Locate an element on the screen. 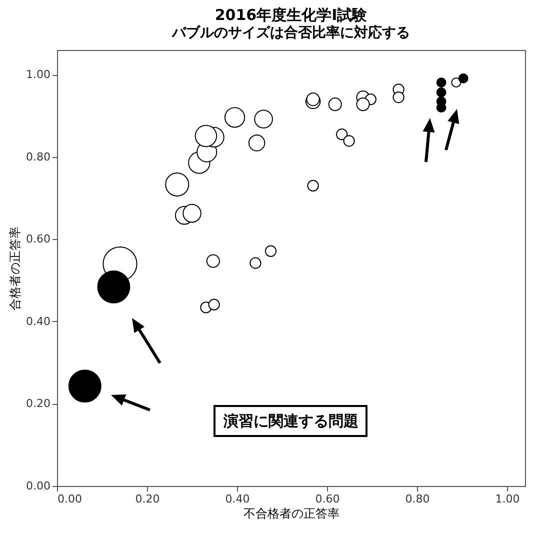 The height and width of the screenshot is (546, 553). chart-subtitle: バブルのサイズは合否比率に対応する is located at coordinates (290, 32).